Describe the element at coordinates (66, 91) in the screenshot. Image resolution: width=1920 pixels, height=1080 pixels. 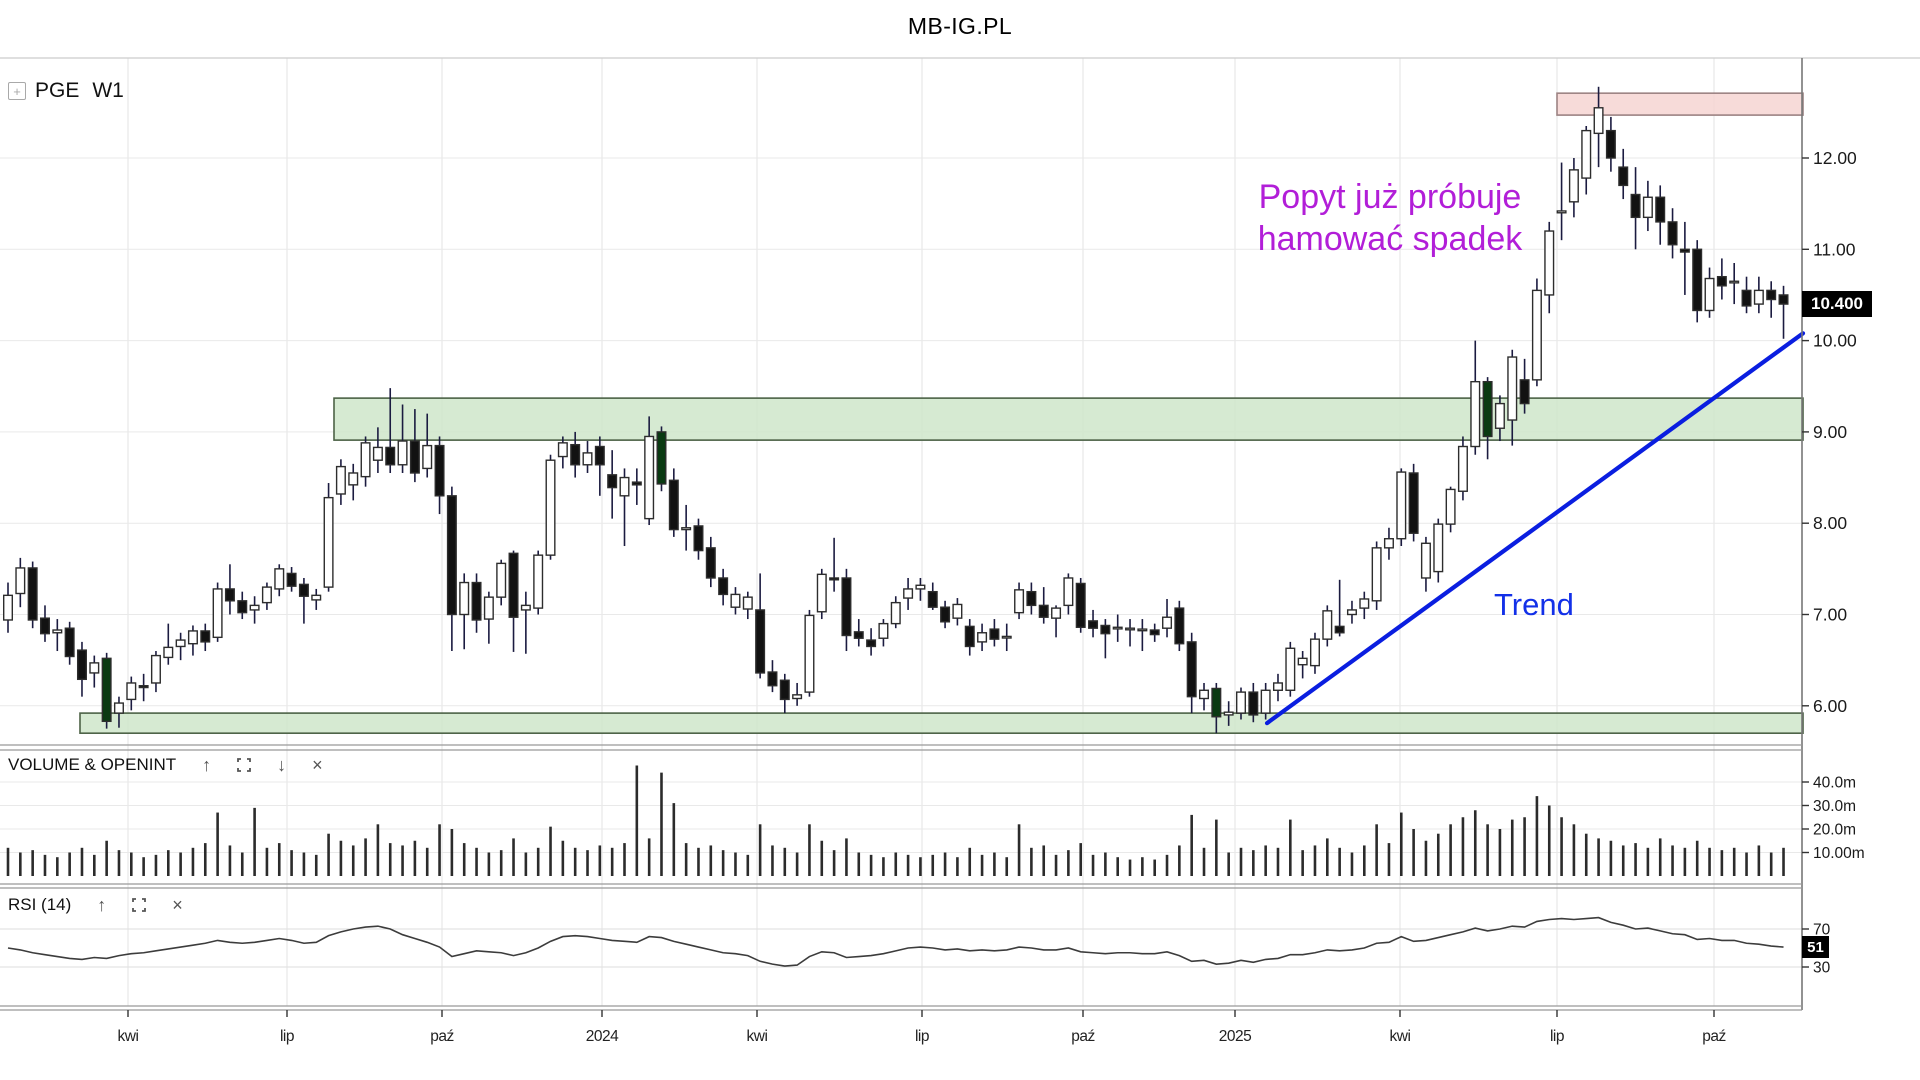
I see `symbol-label: + PGE W1` at that location.